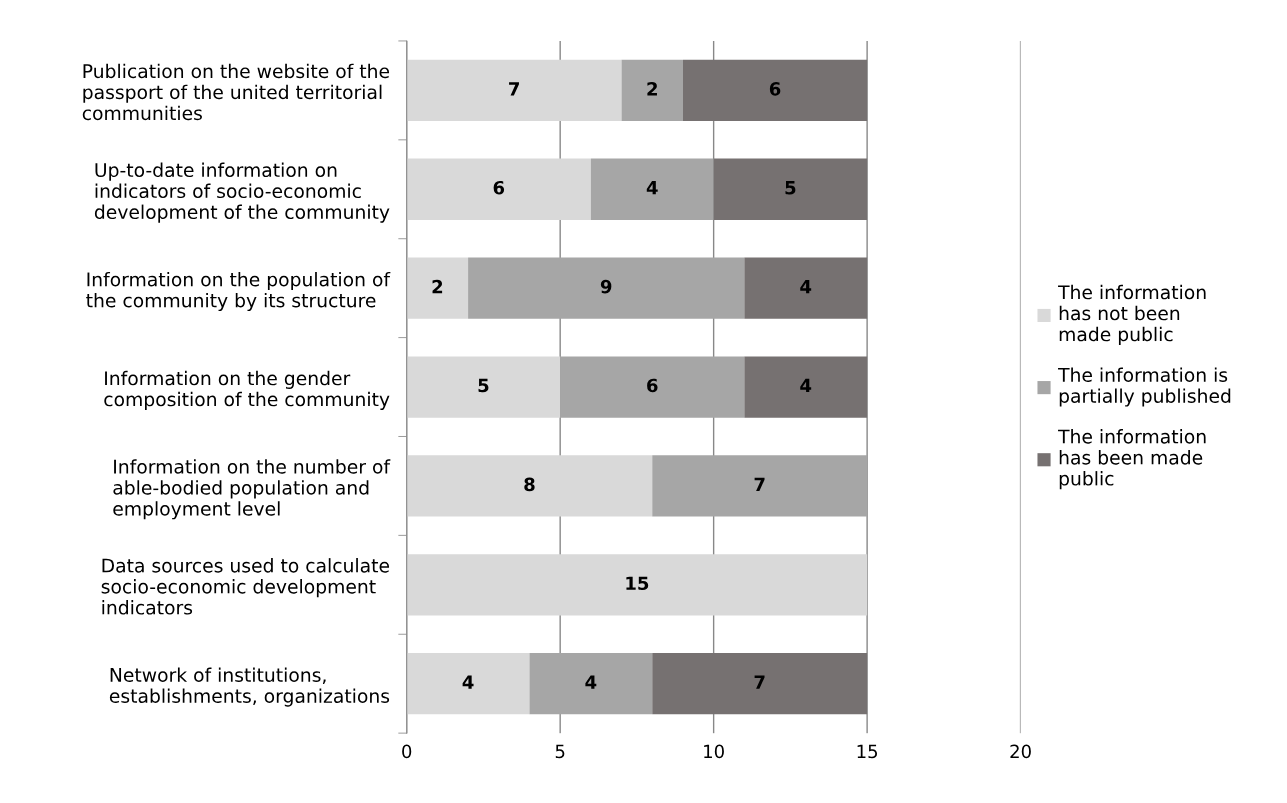 This screenshot has height=803, width=1287. What do you see at coordinates (1020, 751) in the screenshot?
I see `x-tick-label: 20` at bounding box center [1020, 751].